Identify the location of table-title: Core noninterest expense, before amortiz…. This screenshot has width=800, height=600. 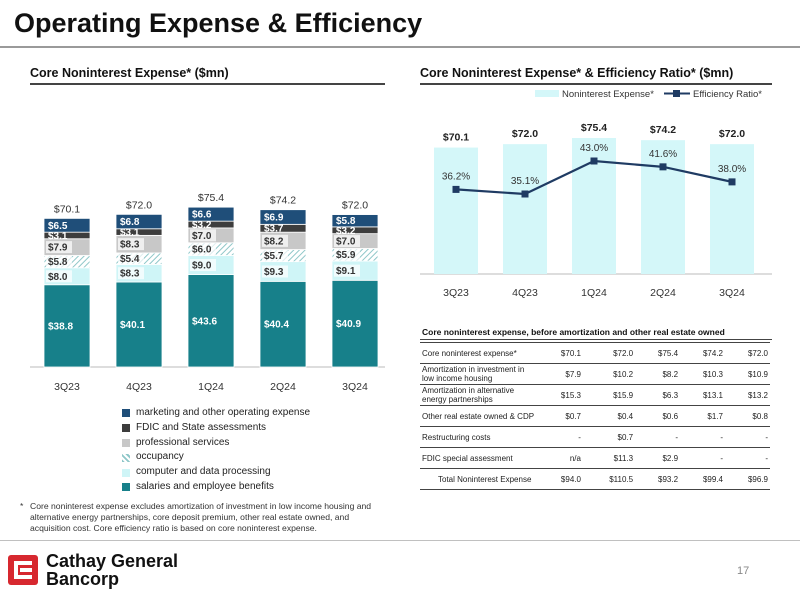
(573, 332).